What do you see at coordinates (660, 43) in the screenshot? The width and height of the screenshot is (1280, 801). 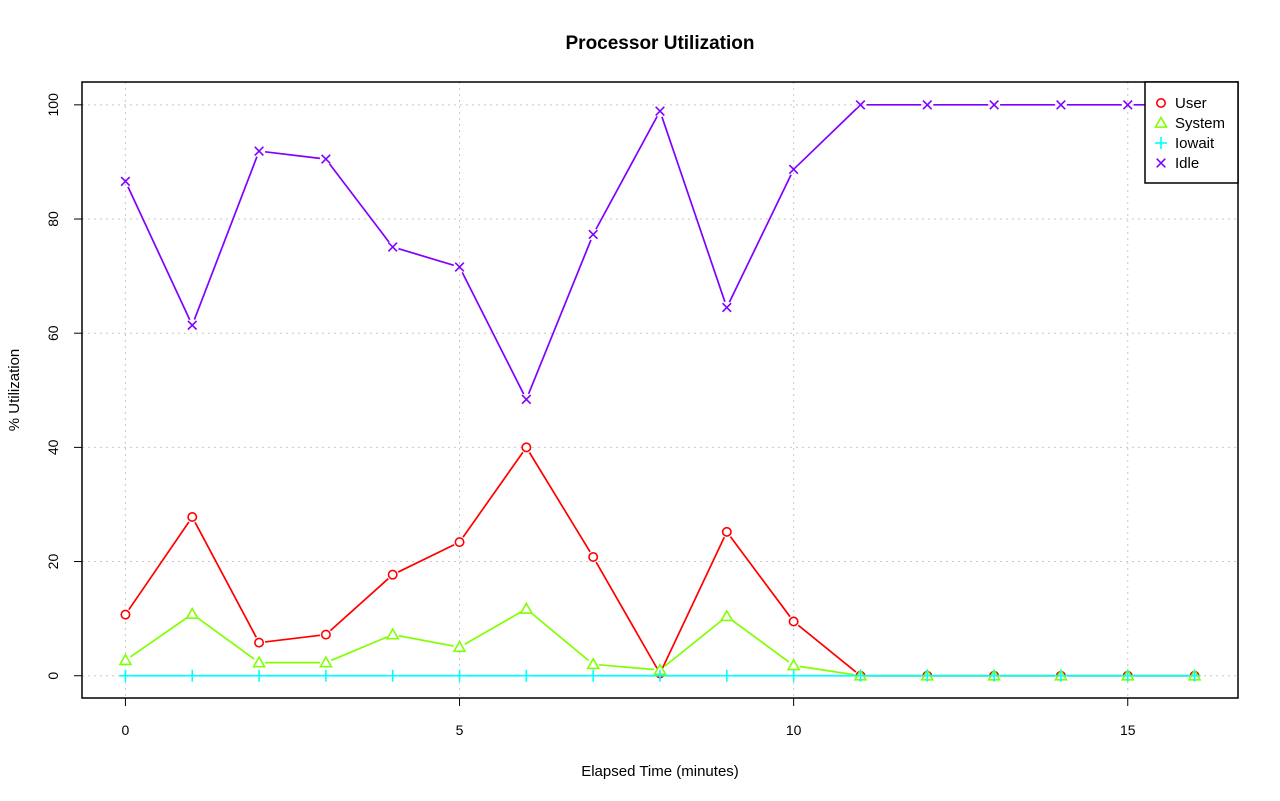 I see `chart-title: Processor Utilization` at bounding box center [660, 43].